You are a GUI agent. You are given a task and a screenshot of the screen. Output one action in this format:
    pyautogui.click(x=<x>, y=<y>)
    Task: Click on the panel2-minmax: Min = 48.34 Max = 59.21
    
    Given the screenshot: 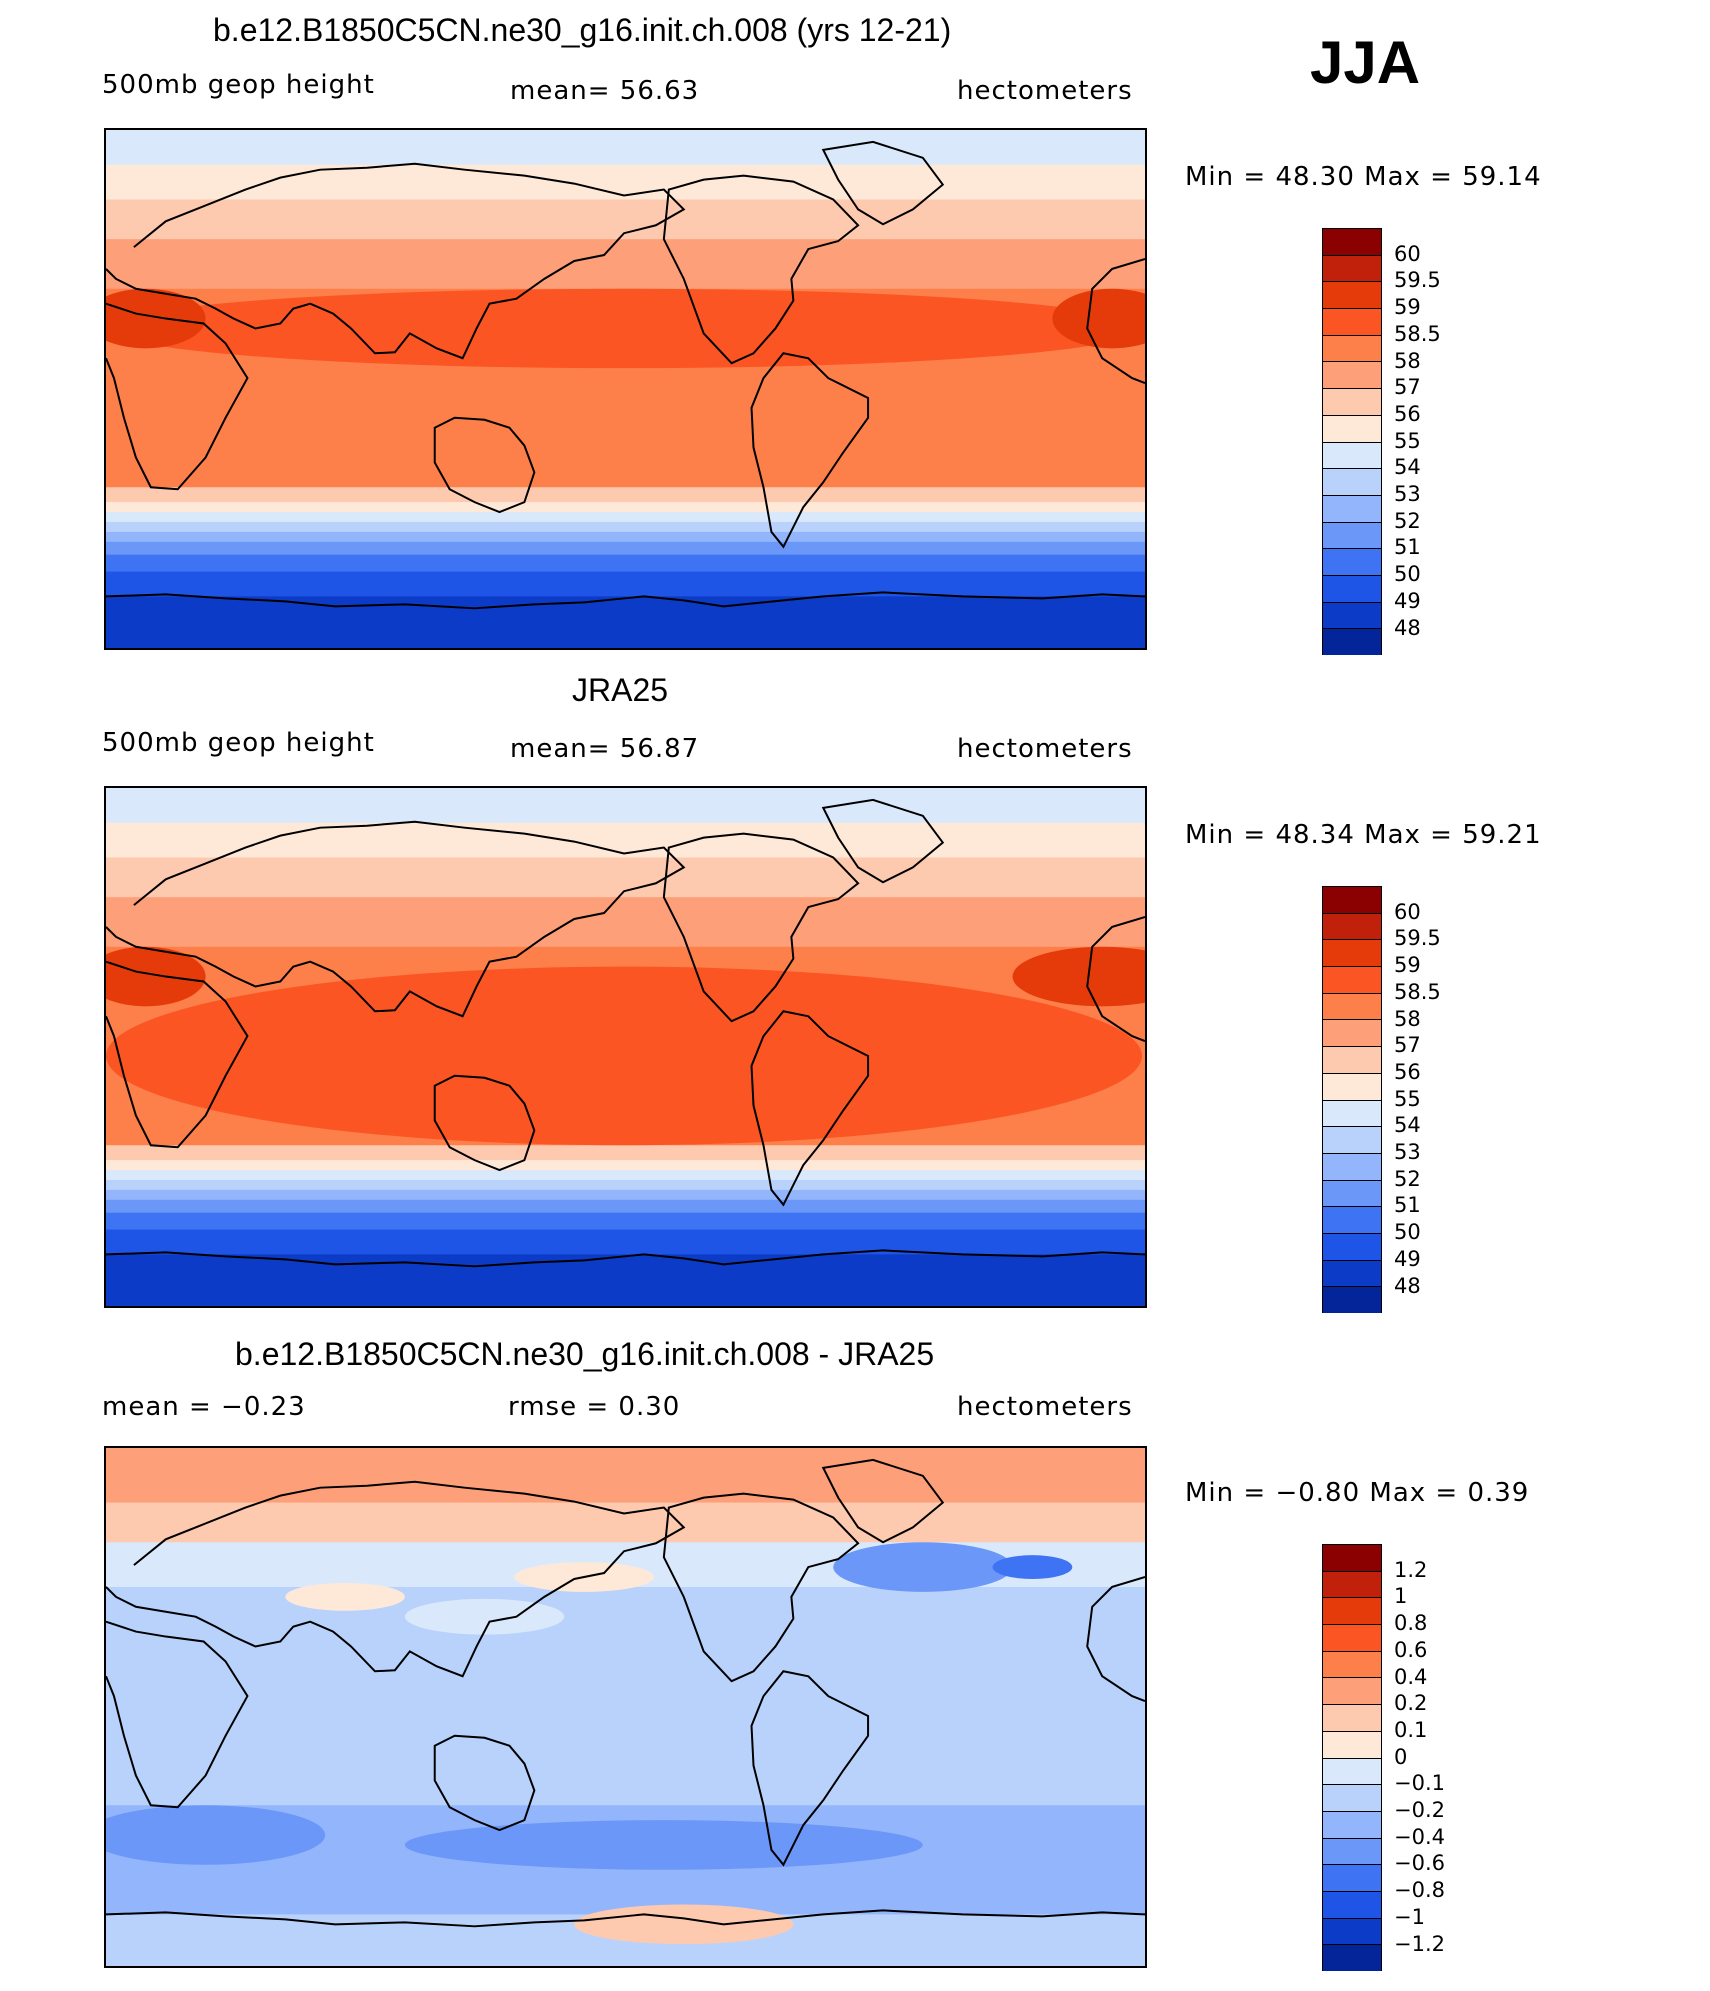 What is the action you would take?
    pyautogui.click(x=1363, y=835)
    